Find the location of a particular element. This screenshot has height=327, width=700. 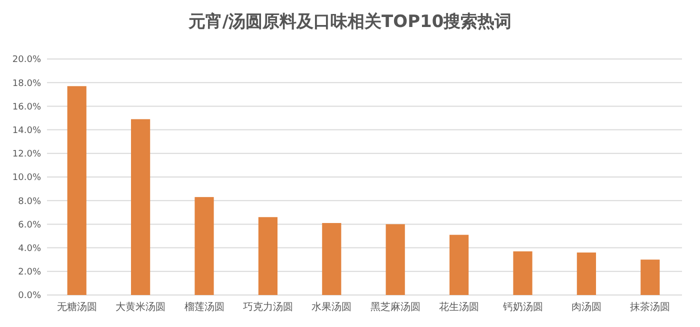

chart-title: 元宵/汤圆原料及口味相关TOP10搜索热词 is located at coordinates (349, 22).